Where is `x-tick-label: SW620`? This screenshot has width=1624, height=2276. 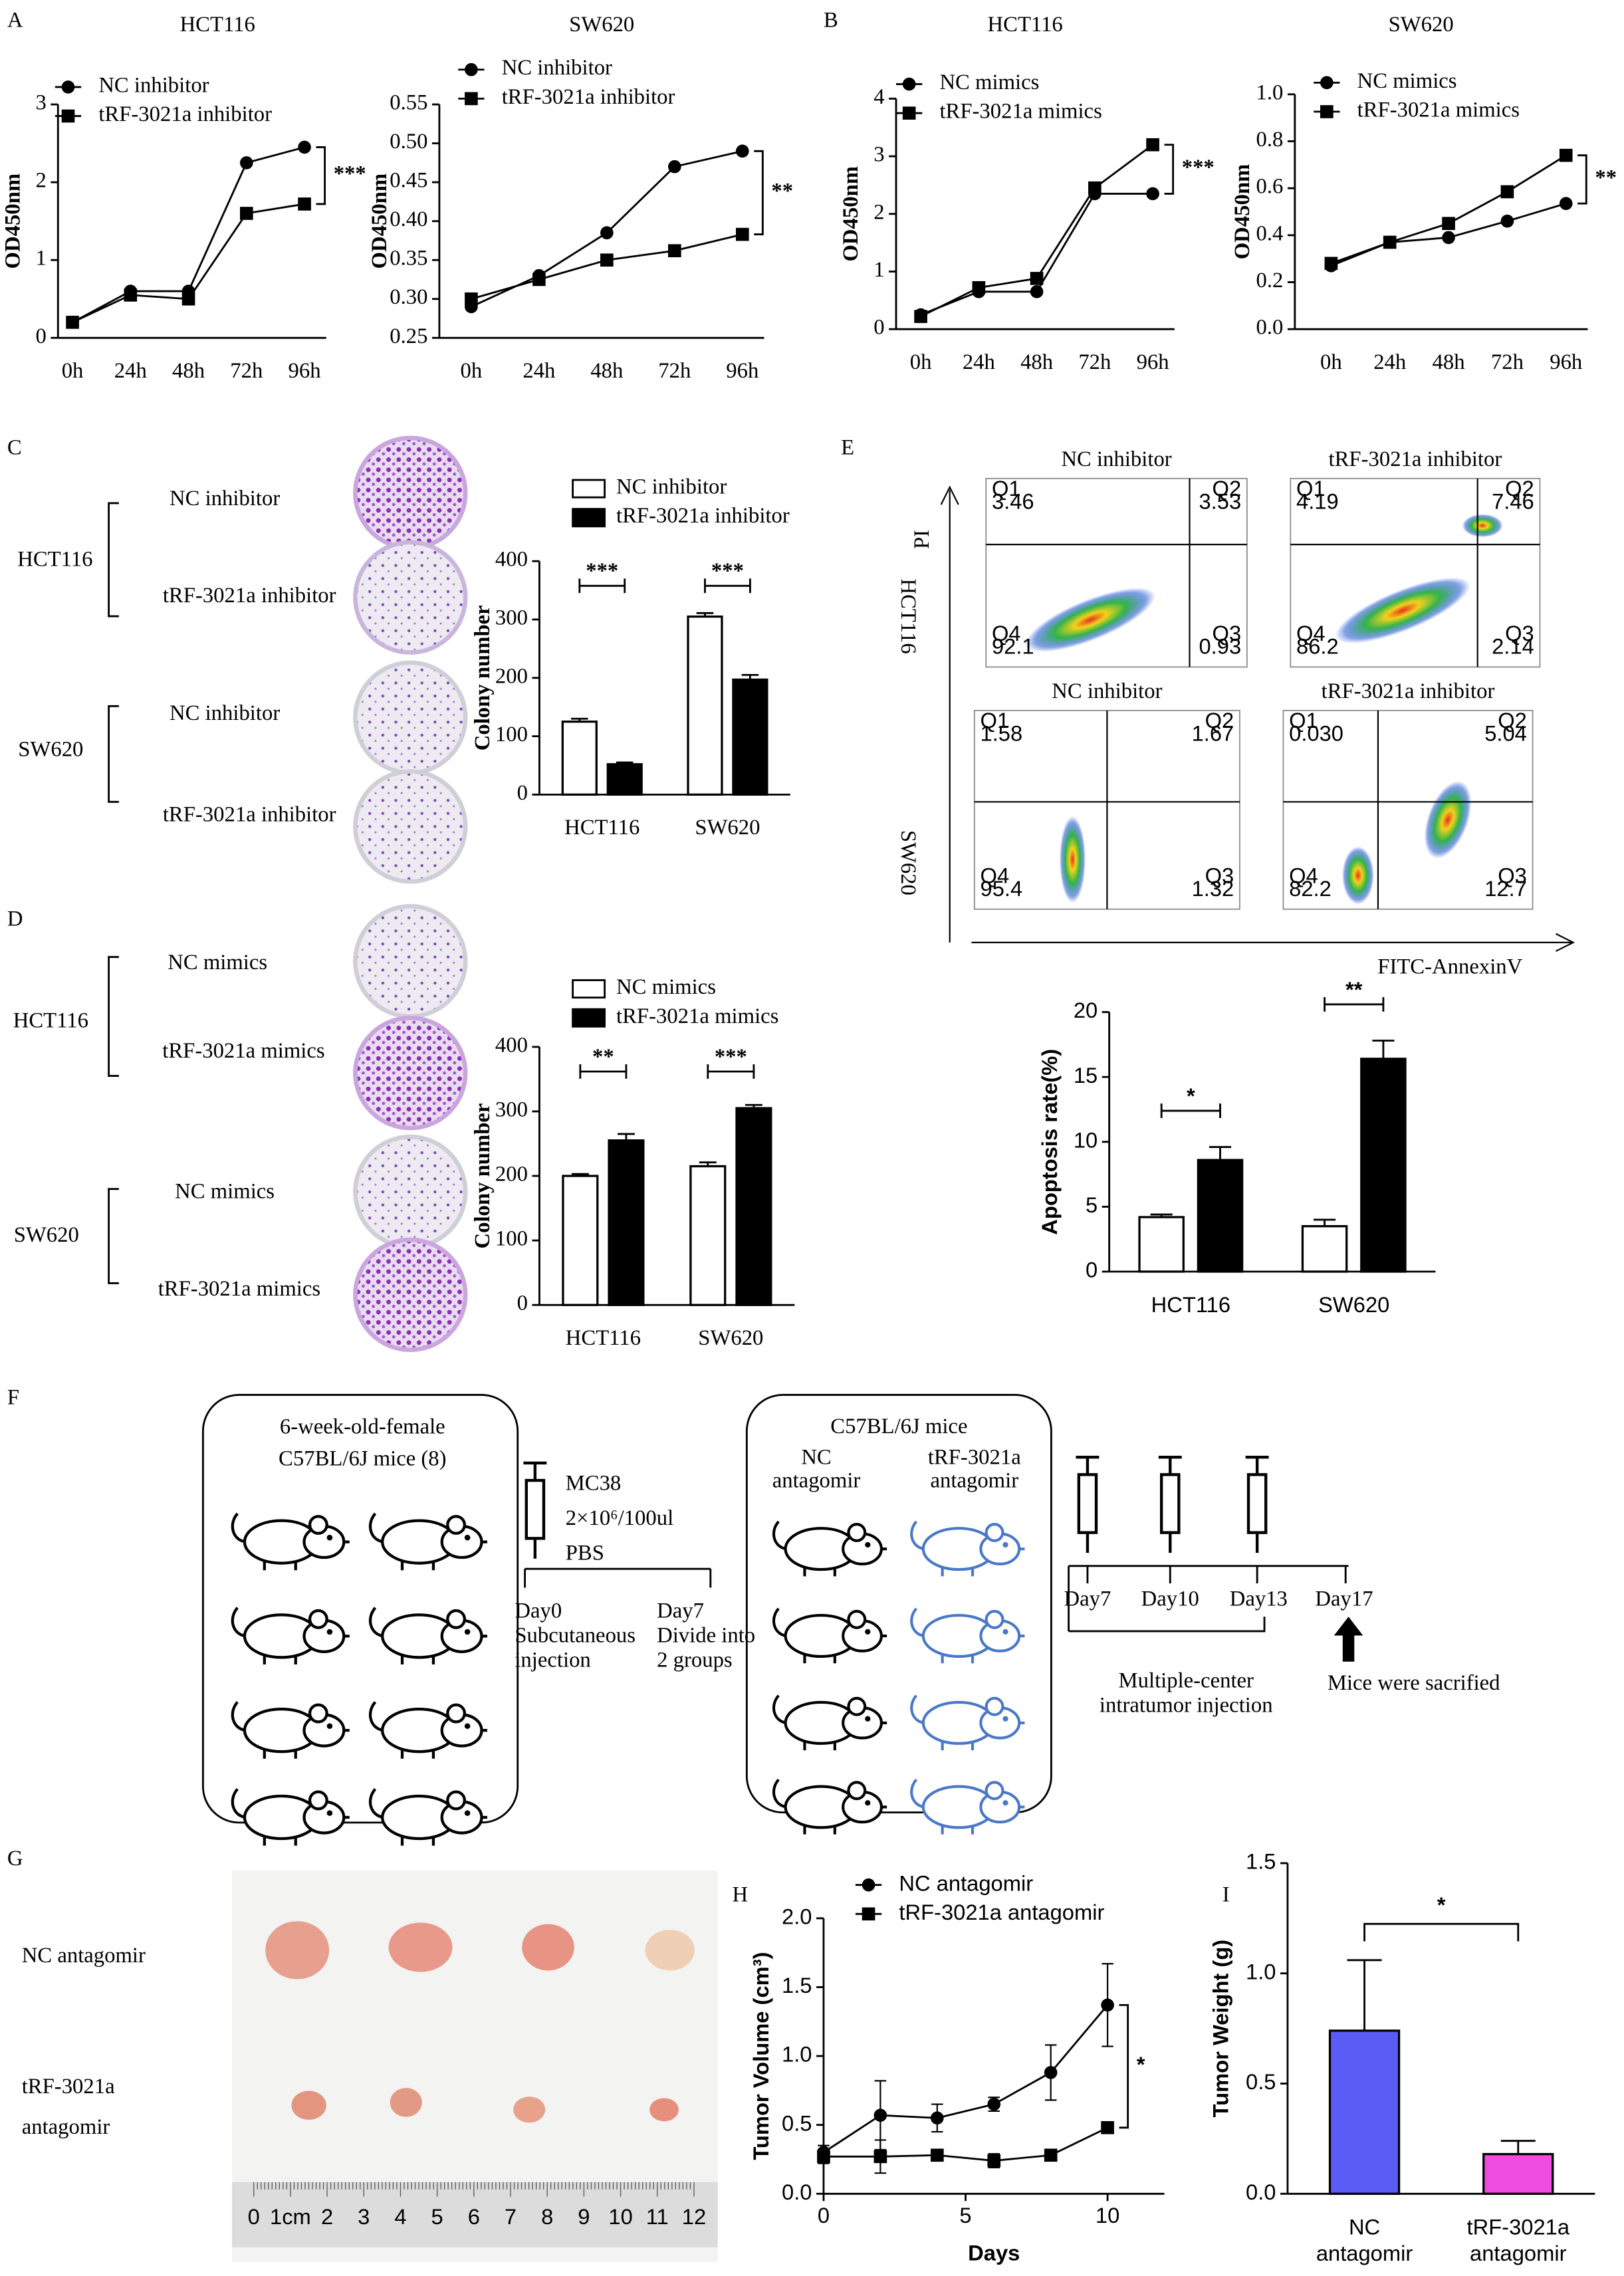 x-tick-label: SW620 is located at coordinates (731, 1338).